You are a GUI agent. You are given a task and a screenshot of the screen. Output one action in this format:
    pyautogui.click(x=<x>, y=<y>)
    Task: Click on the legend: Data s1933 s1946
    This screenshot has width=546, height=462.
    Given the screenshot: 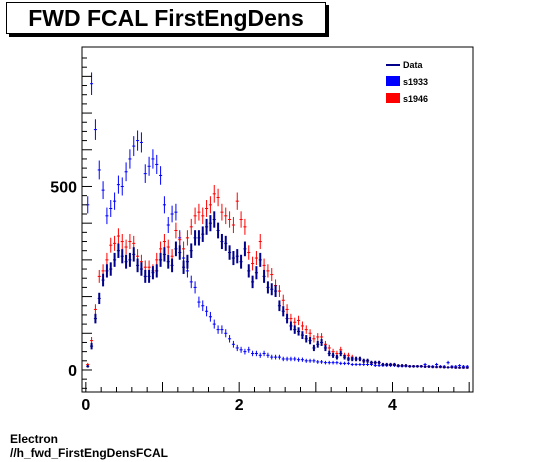 What is the action you would take?
    pyautogui.click(x=407, y=82)
    